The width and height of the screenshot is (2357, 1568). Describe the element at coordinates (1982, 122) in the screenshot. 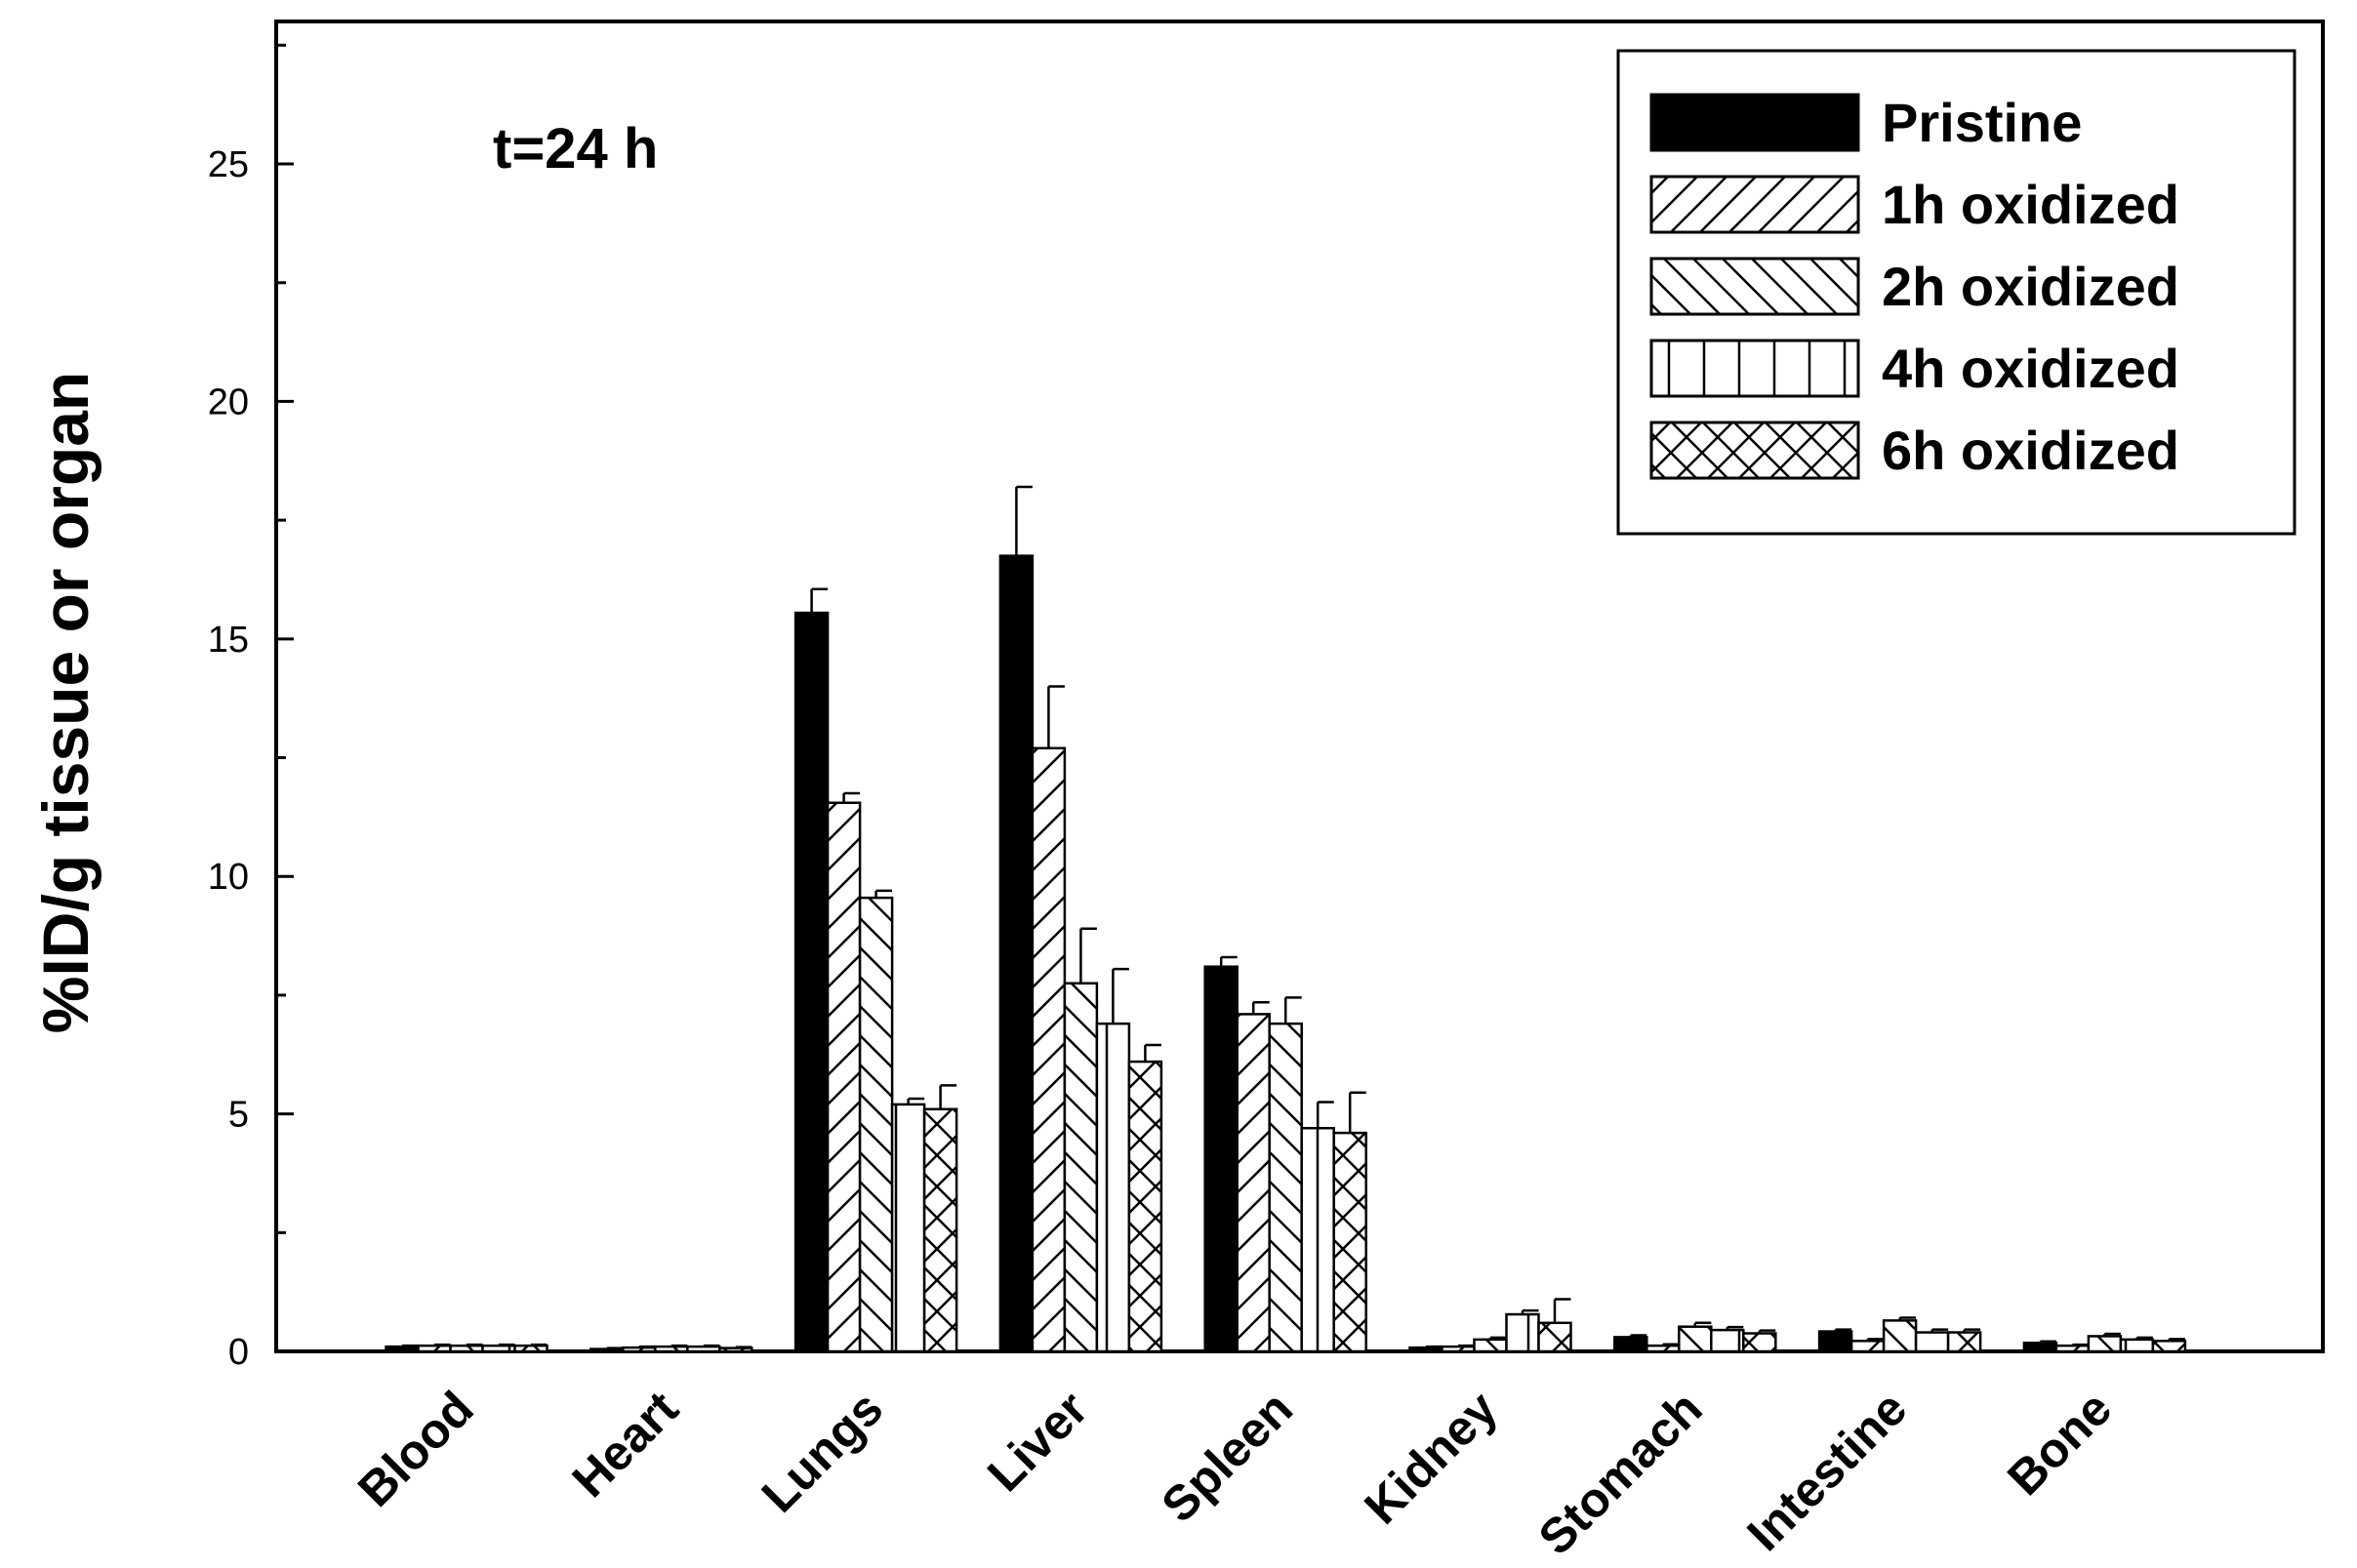

I see `legend-label: Pristine` at that location.